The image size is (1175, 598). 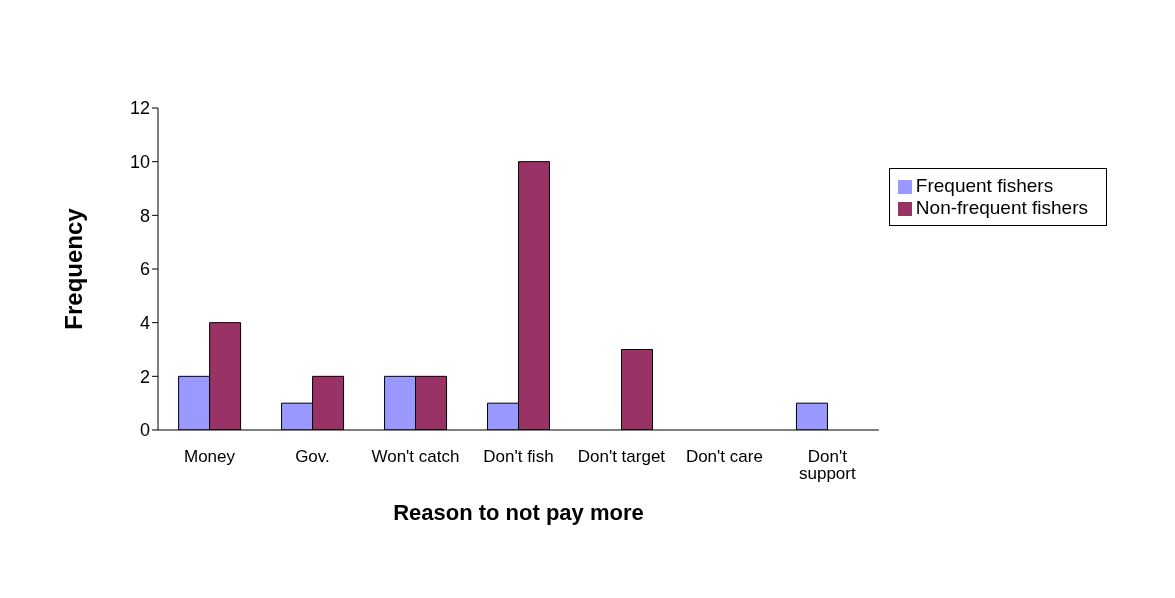 I want to click on legend-label: Frequent fishers, so click(x=984, y=185).